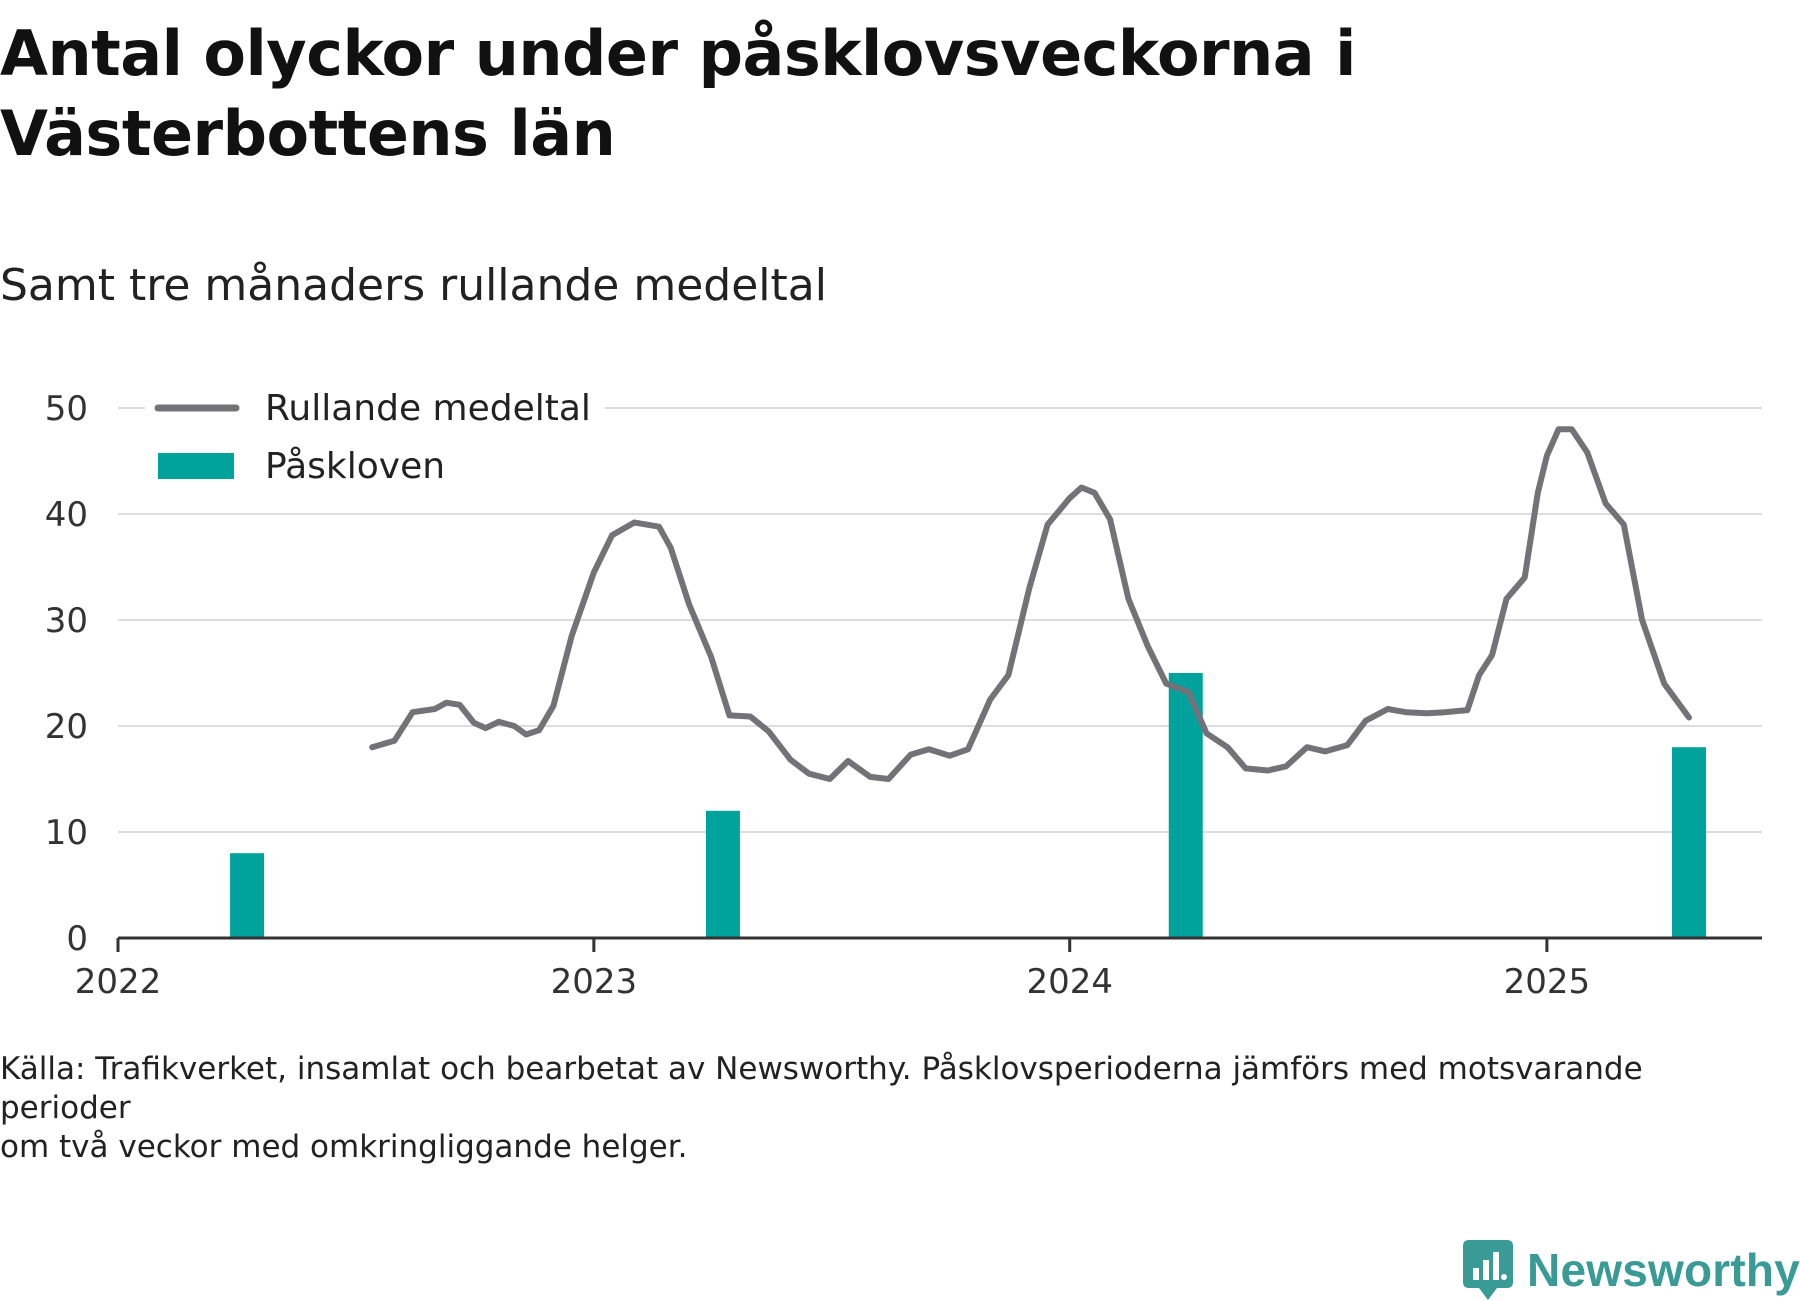  Describe the element at coordinates (918, 969) in the screenshot. I see `x-axis: 2022 2023 2024 2025` at that location.